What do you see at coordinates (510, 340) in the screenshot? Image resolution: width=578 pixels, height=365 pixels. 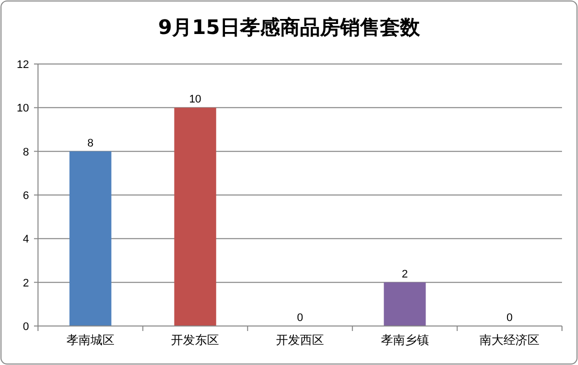 I see `x-tick-label: 南大经济区` at bounding box center [510, 340].